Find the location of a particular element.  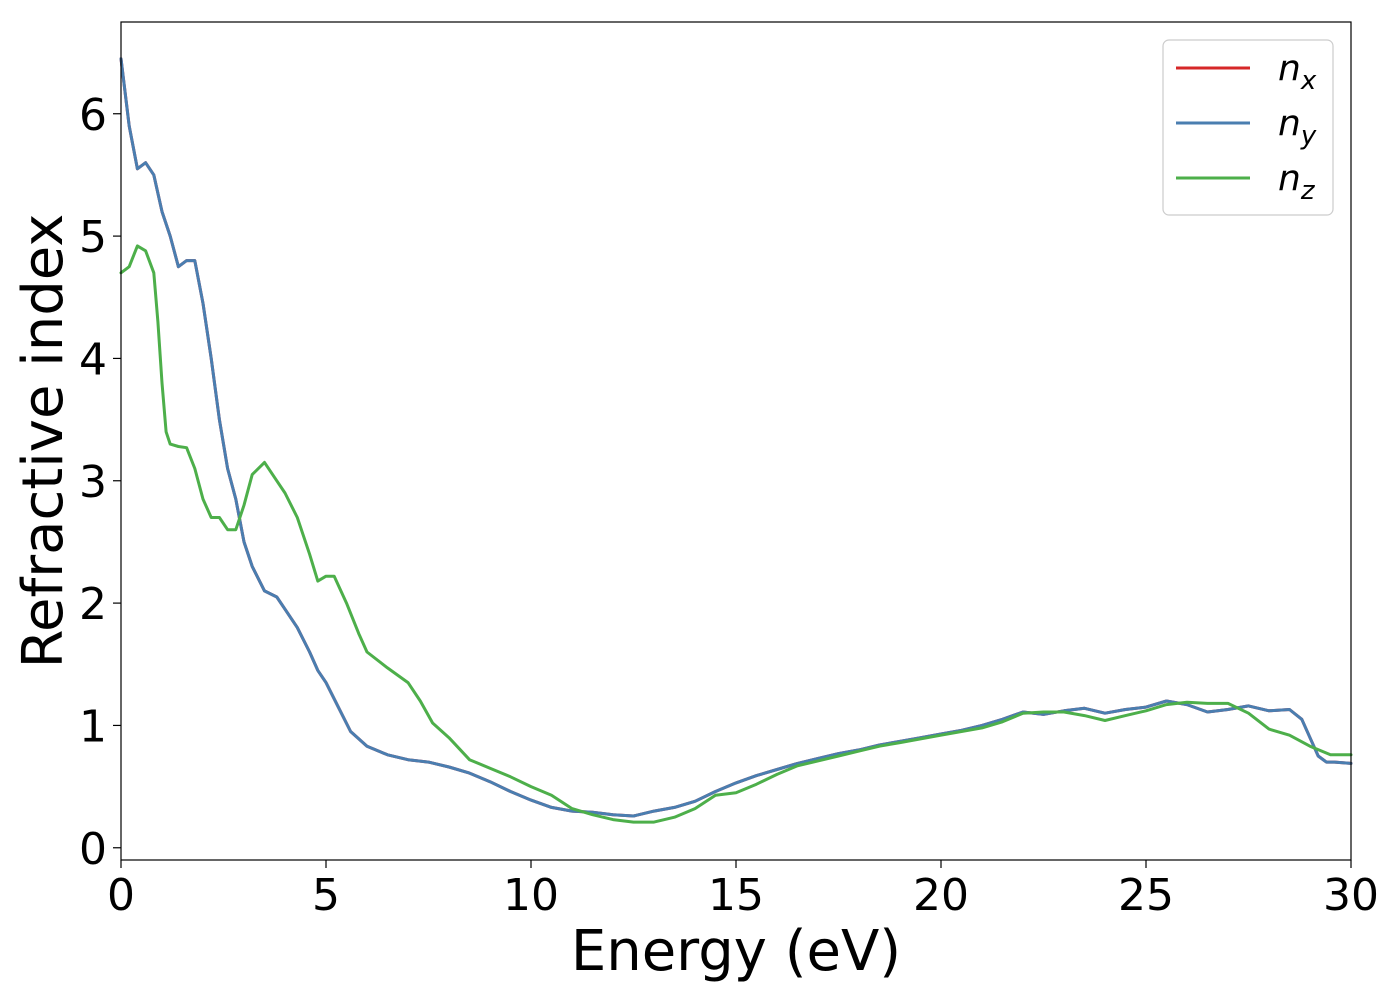

y-tick-label: 5 is located at coordinates (93, 237).